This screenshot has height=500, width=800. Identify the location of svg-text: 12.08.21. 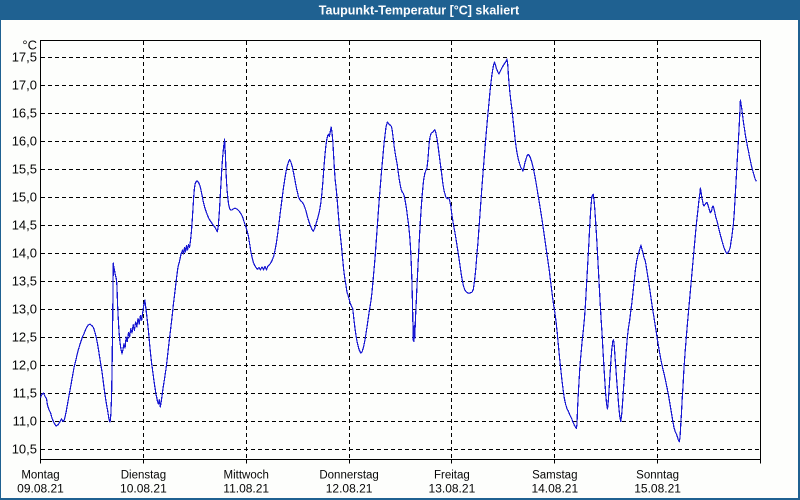
(349, 489).